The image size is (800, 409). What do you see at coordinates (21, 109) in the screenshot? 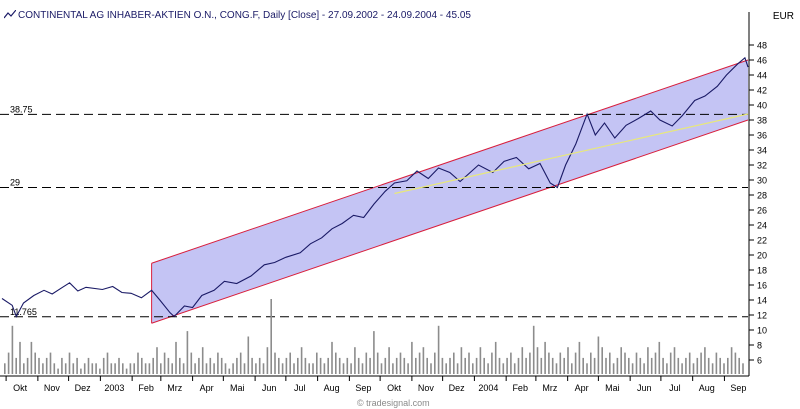
I see `level-label: 38.75` at bounding box center [21, 109].